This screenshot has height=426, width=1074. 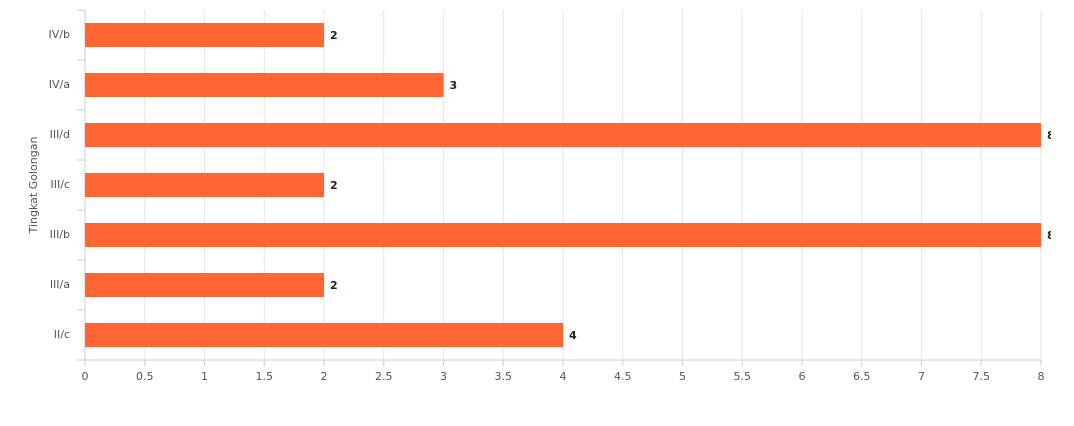 What do you see at coordinates (60, 284) in the screenshot?
I see `y-tick-label: III/a` at bounding box center [60, 284].